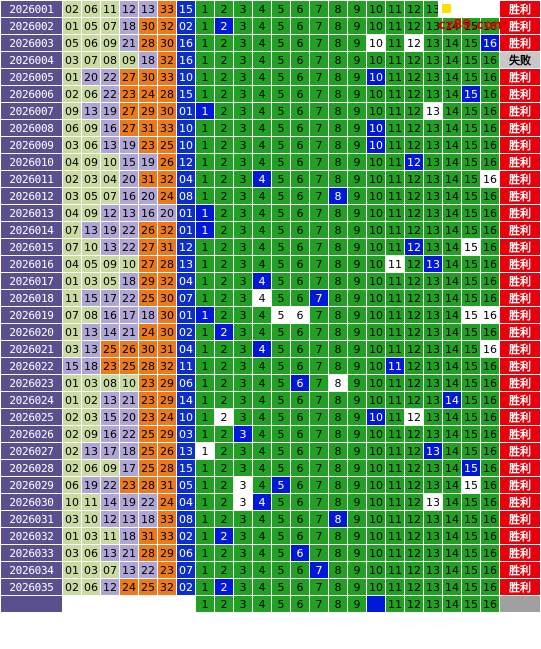 Image resolution: width=541 pixels, height=649 pixels. I want to click on gap-cell: 15, so click(471, 315).